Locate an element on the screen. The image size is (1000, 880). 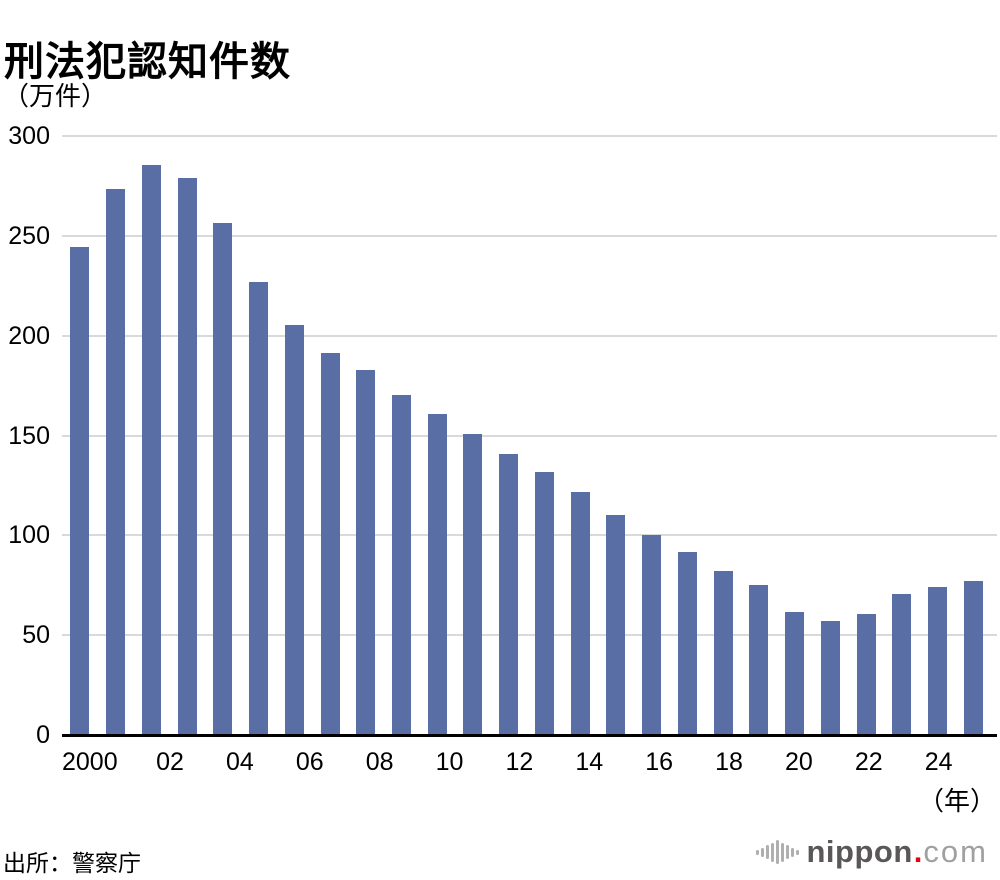
bar-slot-2013 is located at coordinates (545, 435).